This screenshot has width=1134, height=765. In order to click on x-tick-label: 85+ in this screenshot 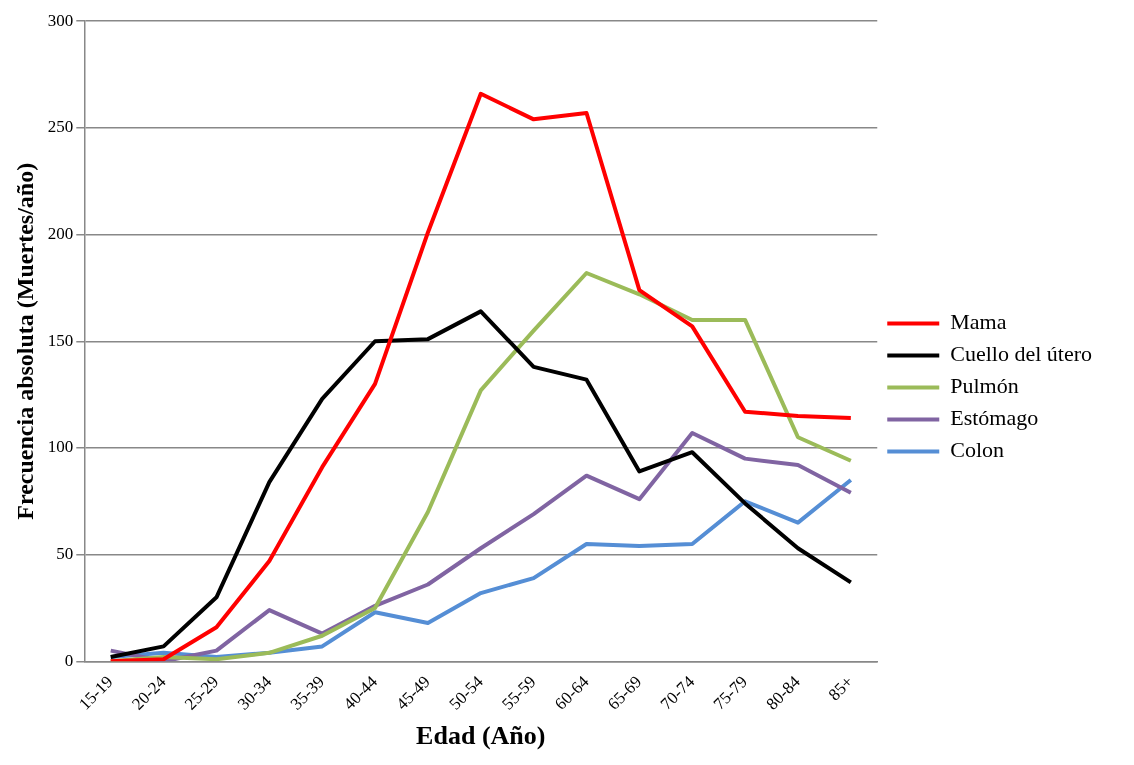, I will do `click(840, 688)`.